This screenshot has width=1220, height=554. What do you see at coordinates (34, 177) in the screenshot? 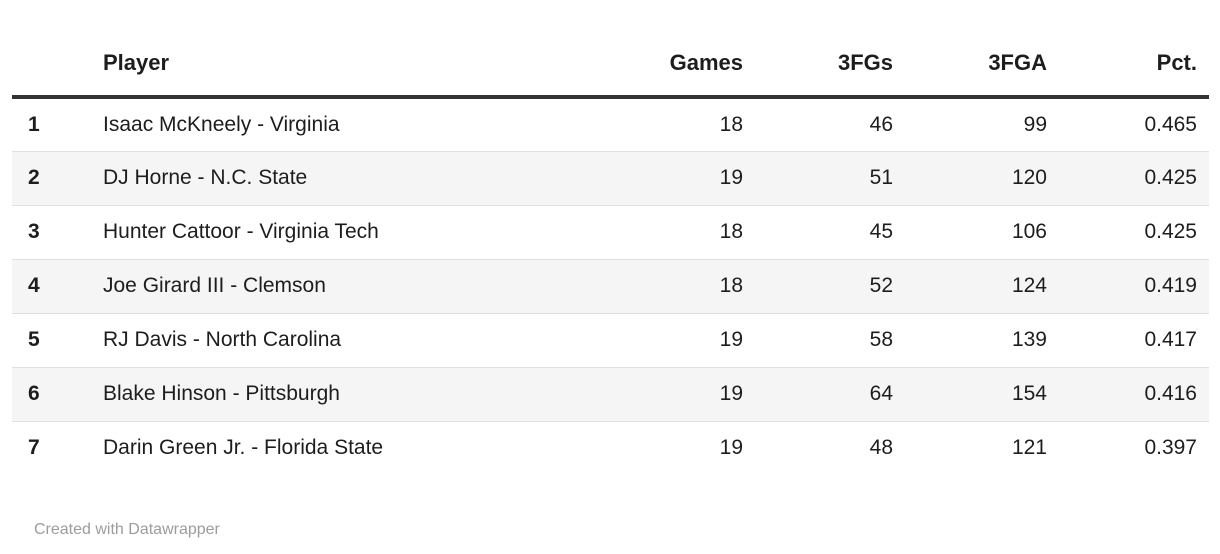
I see `rank-cell: 2` at bounding box center [34, 177].